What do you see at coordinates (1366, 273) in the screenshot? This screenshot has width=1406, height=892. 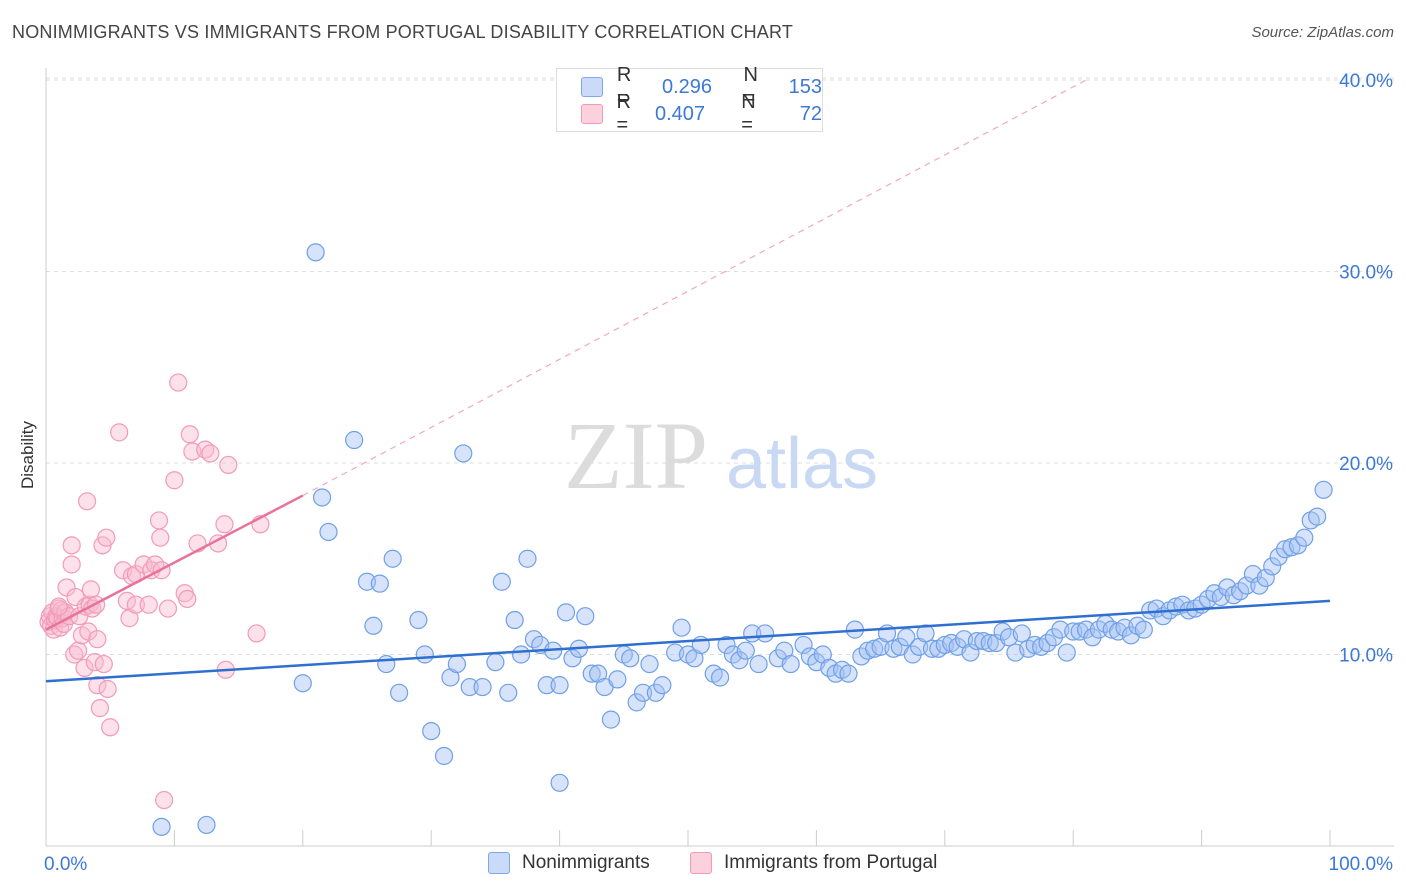 I see `y-tick-label: 30.0%` at bounding box center [1366, 273].